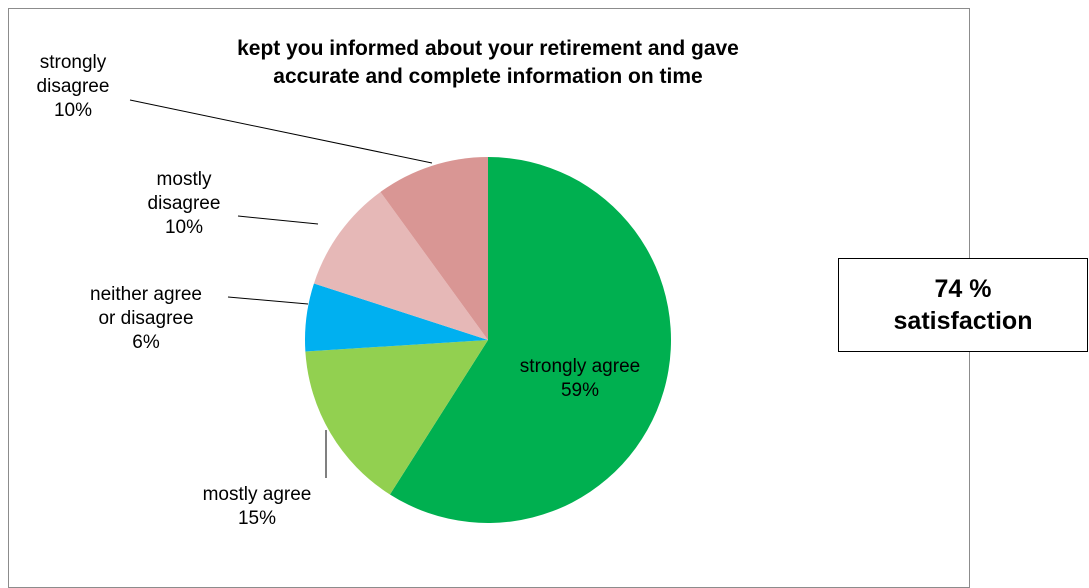  What do you see at coordinates (146, 294) in the screenshot?
I see `data-label-line: neither agree` at bounding box center [146, 294].